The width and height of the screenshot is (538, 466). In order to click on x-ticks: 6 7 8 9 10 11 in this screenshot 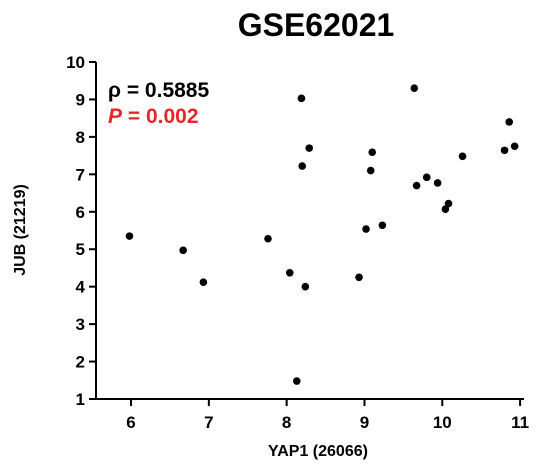, I will do `click(327, 415)`.